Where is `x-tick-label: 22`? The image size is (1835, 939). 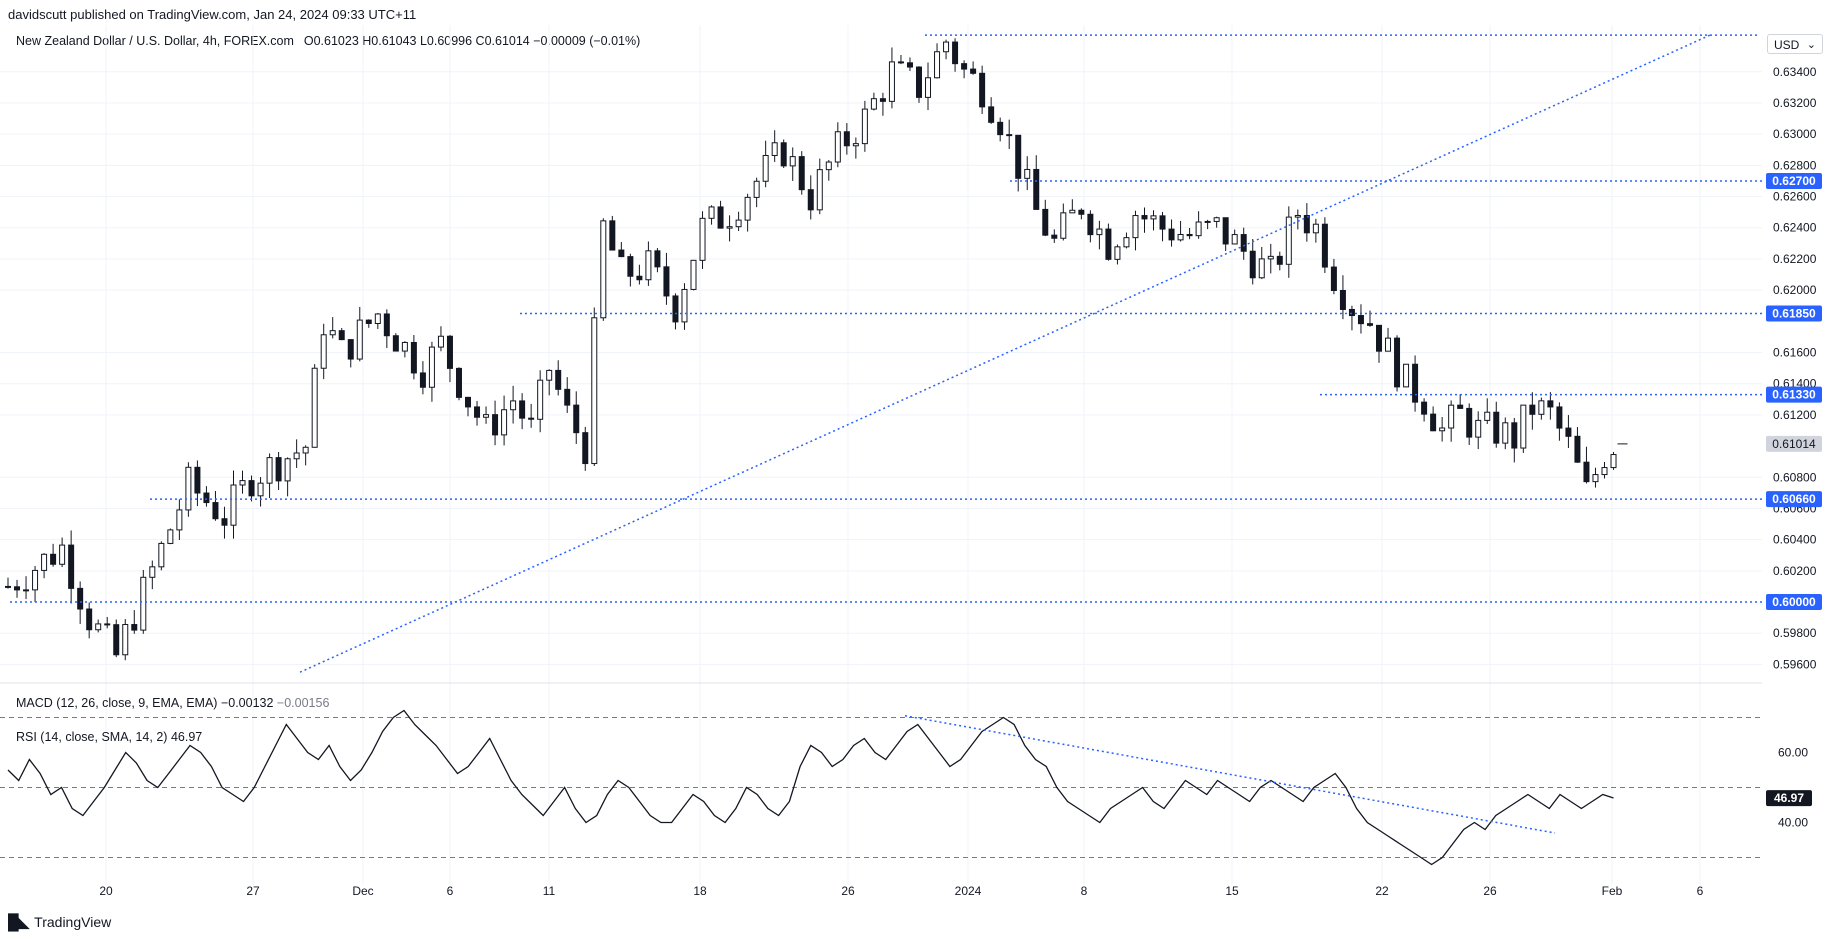
x-tick-label: 22 is located at coordinates (1382, 891).